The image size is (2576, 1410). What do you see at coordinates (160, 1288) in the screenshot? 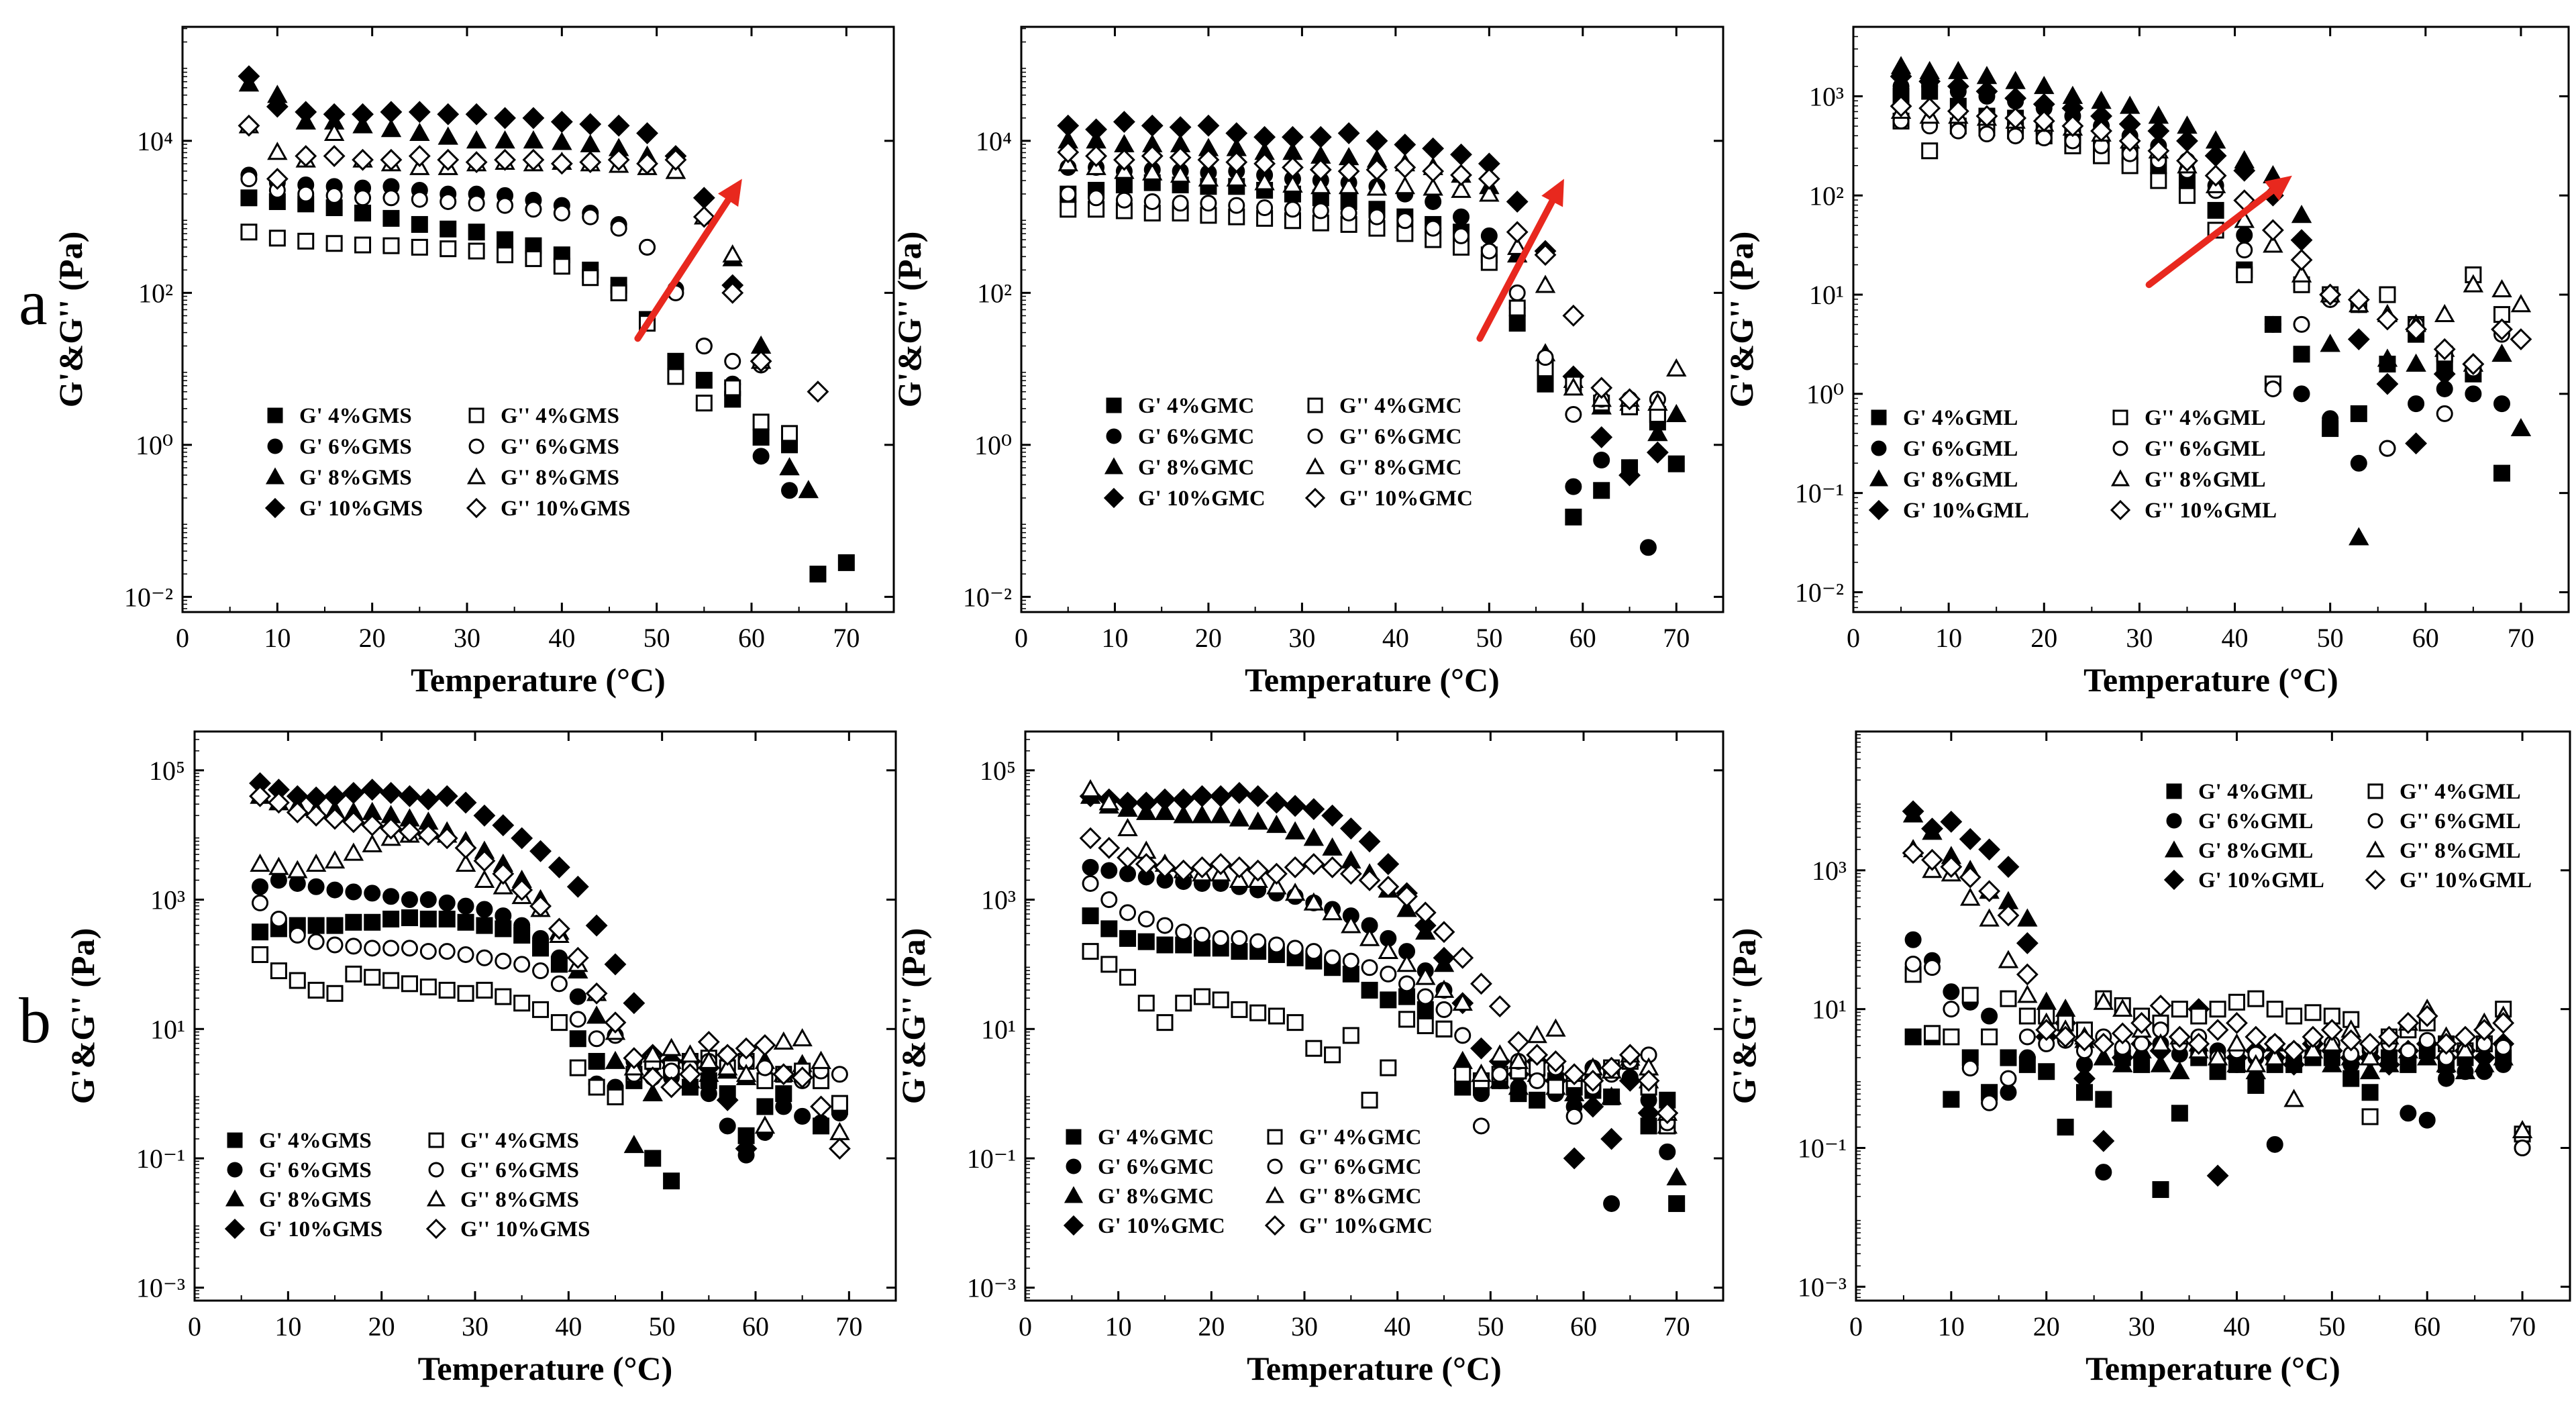
I see `y-tick-label: 10⁻³` at bounding box center [160, 1288].